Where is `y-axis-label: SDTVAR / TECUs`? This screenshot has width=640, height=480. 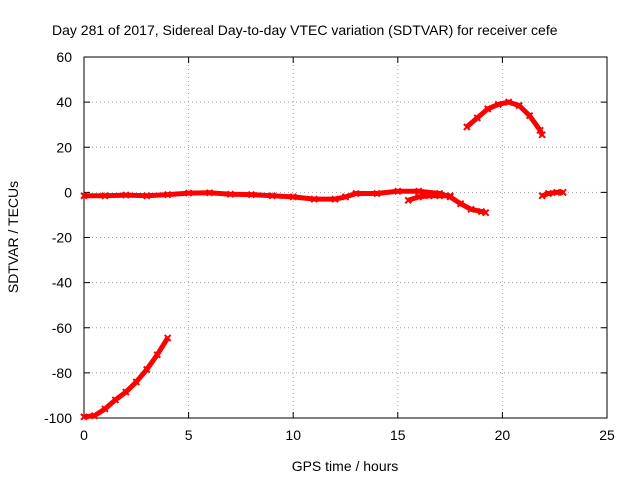
y-axis-label: SDTVAR / TECUs is located at coordinates (13, 237).